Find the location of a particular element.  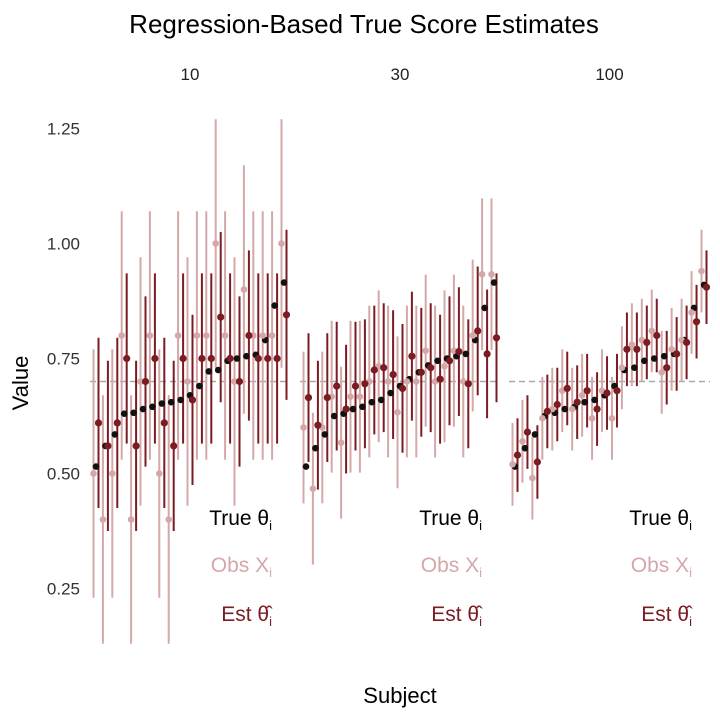

legend-true-label-text: True θ is located at coordinates (449, 518).